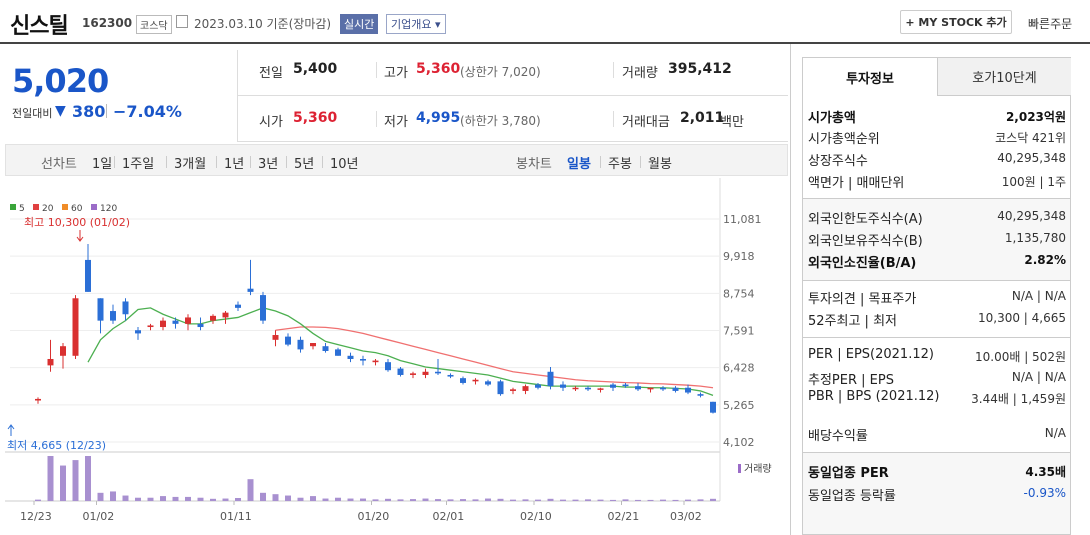 This screenshot has height=535, width=1090. I want to click on line-chart-label: 선차트, so click(59, 164).